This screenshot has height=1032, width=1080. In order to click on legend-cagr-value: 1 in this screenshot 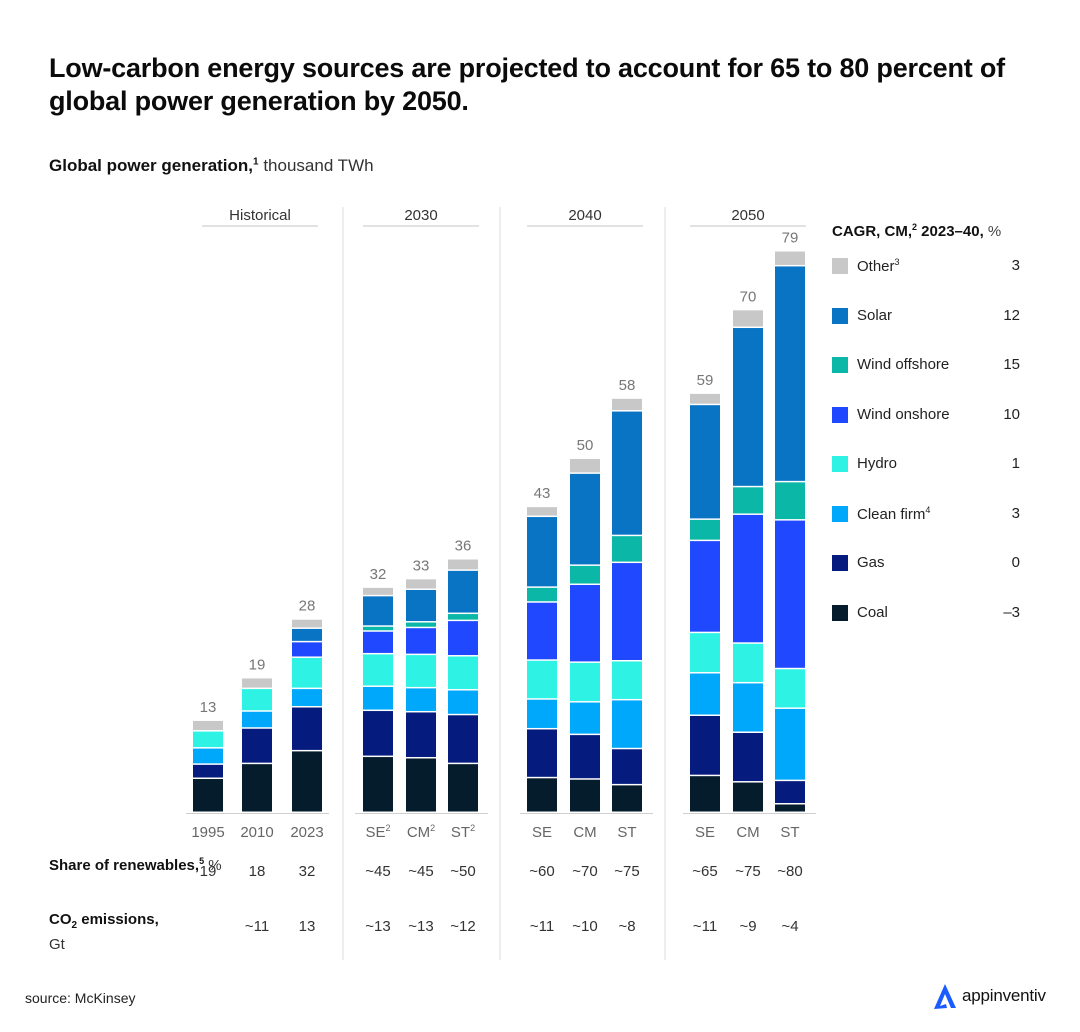, I will do `click(1015, 463)`.